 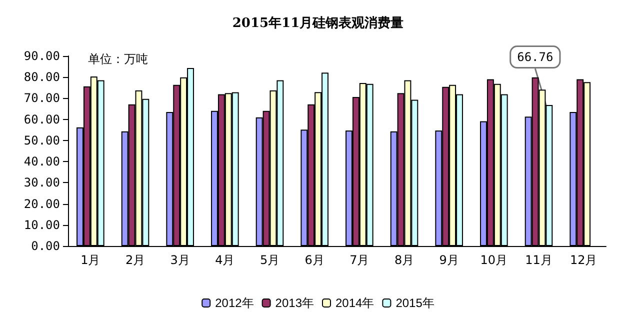 I want to click on x-tick-label: 3月, so click(x=180, y=260).